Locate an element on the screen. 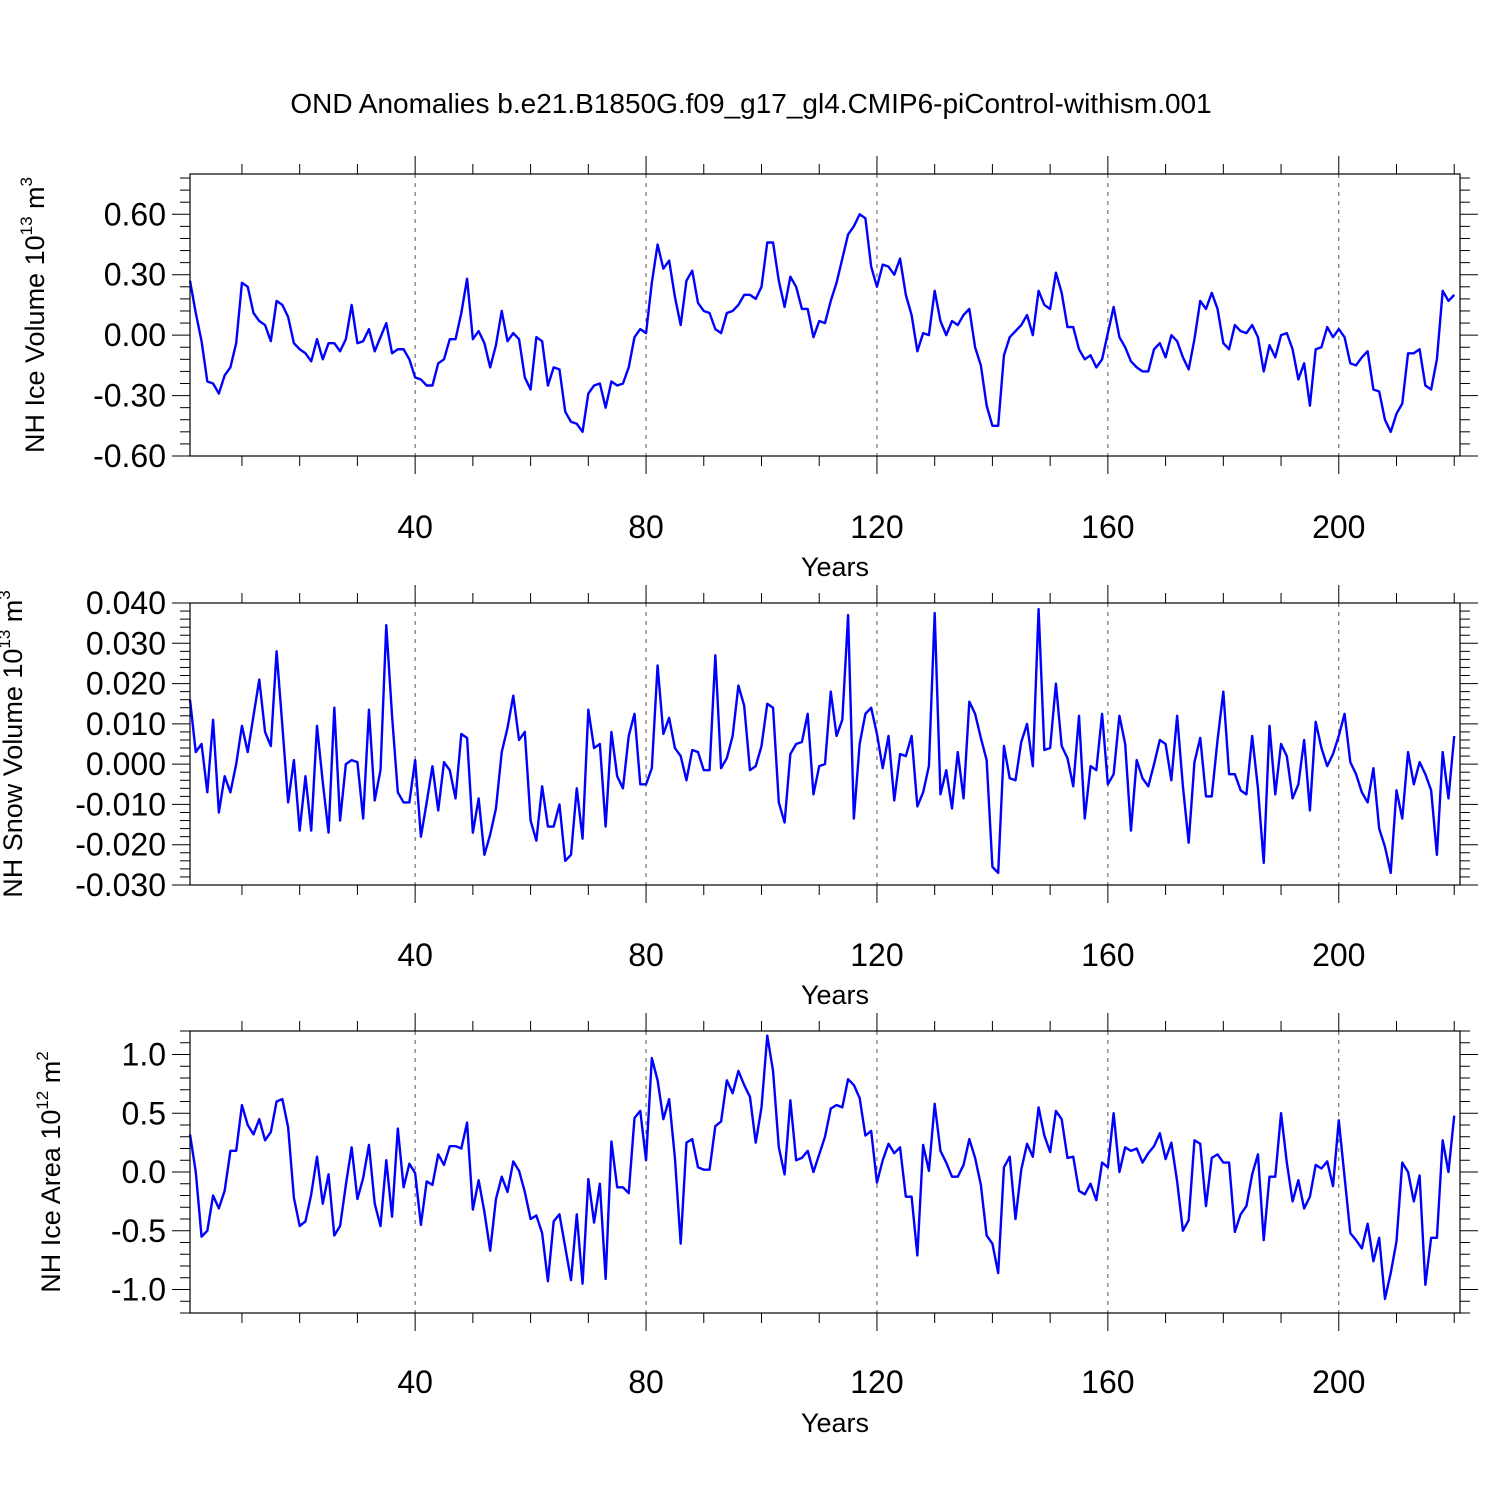 The image size is (1500, 1500). y-tick-label: 0.5 is located at coordinates (144, 1113).